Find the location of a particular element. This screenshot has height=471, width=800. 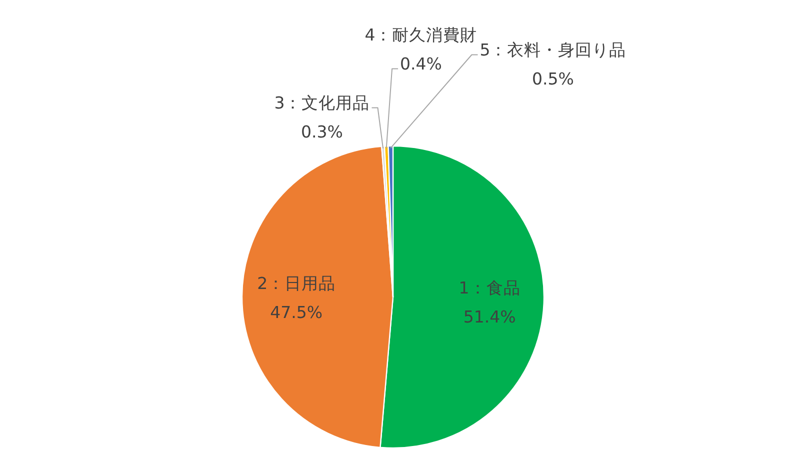

slice-label: 3：文化用品 is located at coordinates (322, 103).